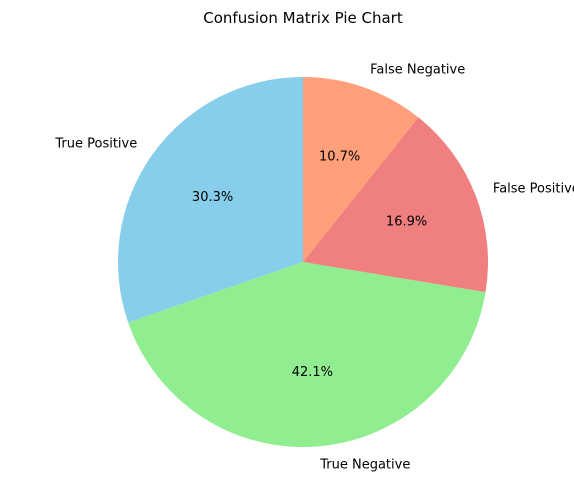 This screenshot has width=574, height=504. Describe the element at coordinates (312, 372) in the screenshot. I see `percent-label-true-negative: 42.1%` at that location.